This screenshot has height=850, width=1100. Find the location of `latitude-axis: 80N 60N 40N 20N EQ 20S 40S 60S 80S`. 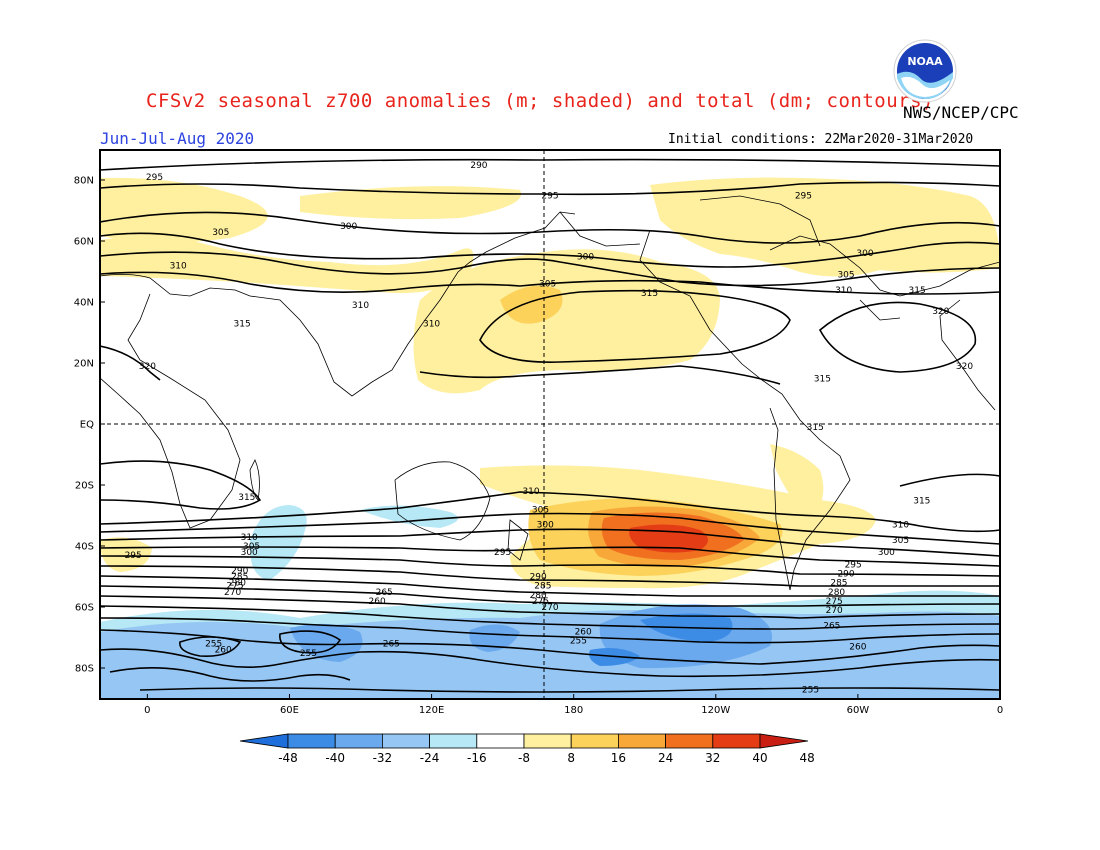

latitude-axis: 80N 60N 40N 20N EQ 20S 40S 60S 80S is located at coordinates (89, 425).